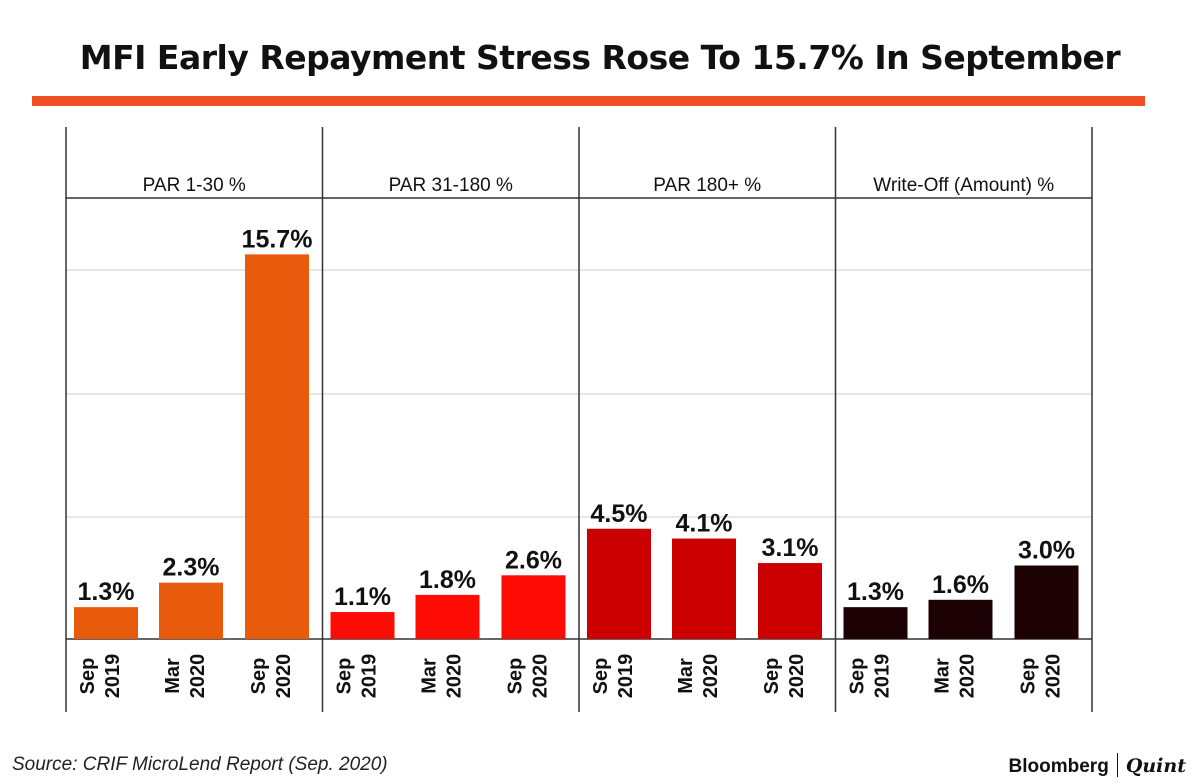 Image resolution: width=1200 pixels, height=784 pixels. Describe the element at coordinates (1117, 765) in the screenshot. I see `brand-divider` at that location.